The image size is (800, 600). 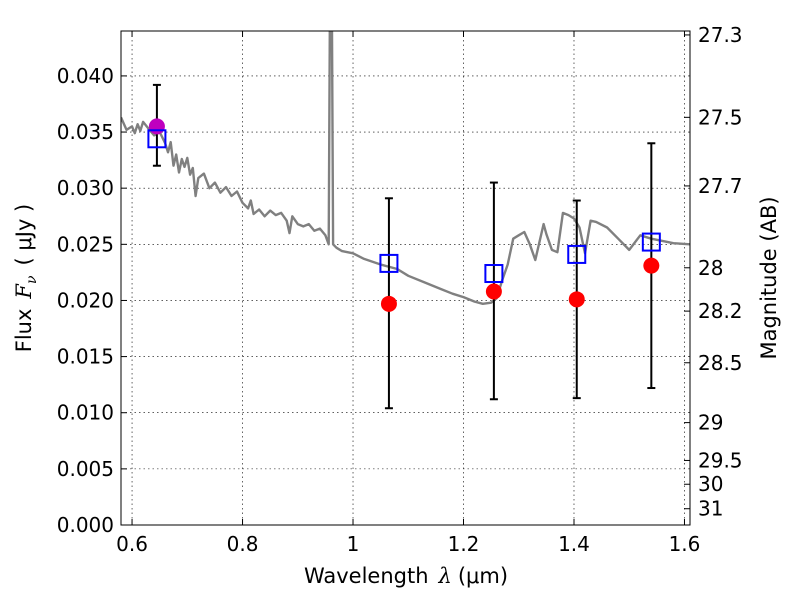 What do you see at coordinates (685, 544) in the screenshot?
I see `x-tick-label: 1.6` at bounding box center [685, 544].